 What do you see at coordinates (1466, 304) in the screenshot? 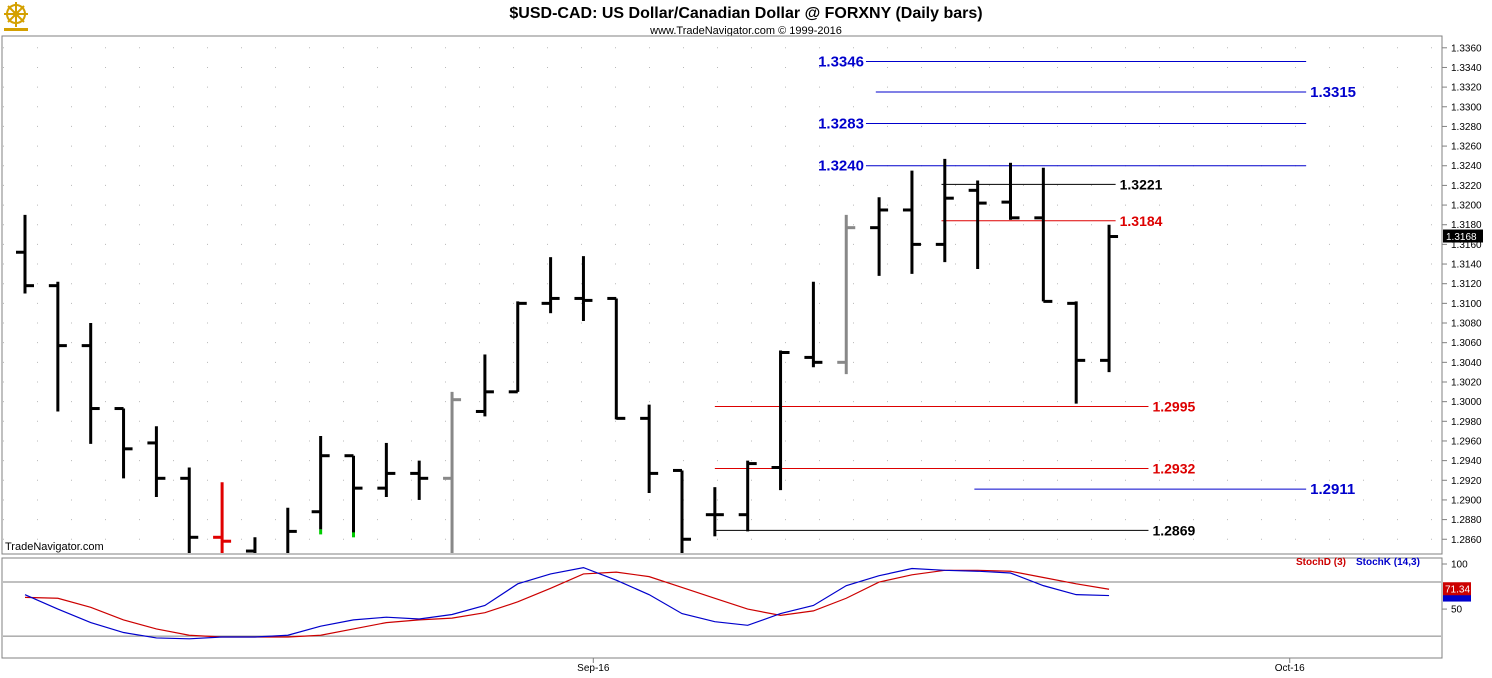
I see `y-tick-label: 1.3100` at bounding box center [1466, 304].